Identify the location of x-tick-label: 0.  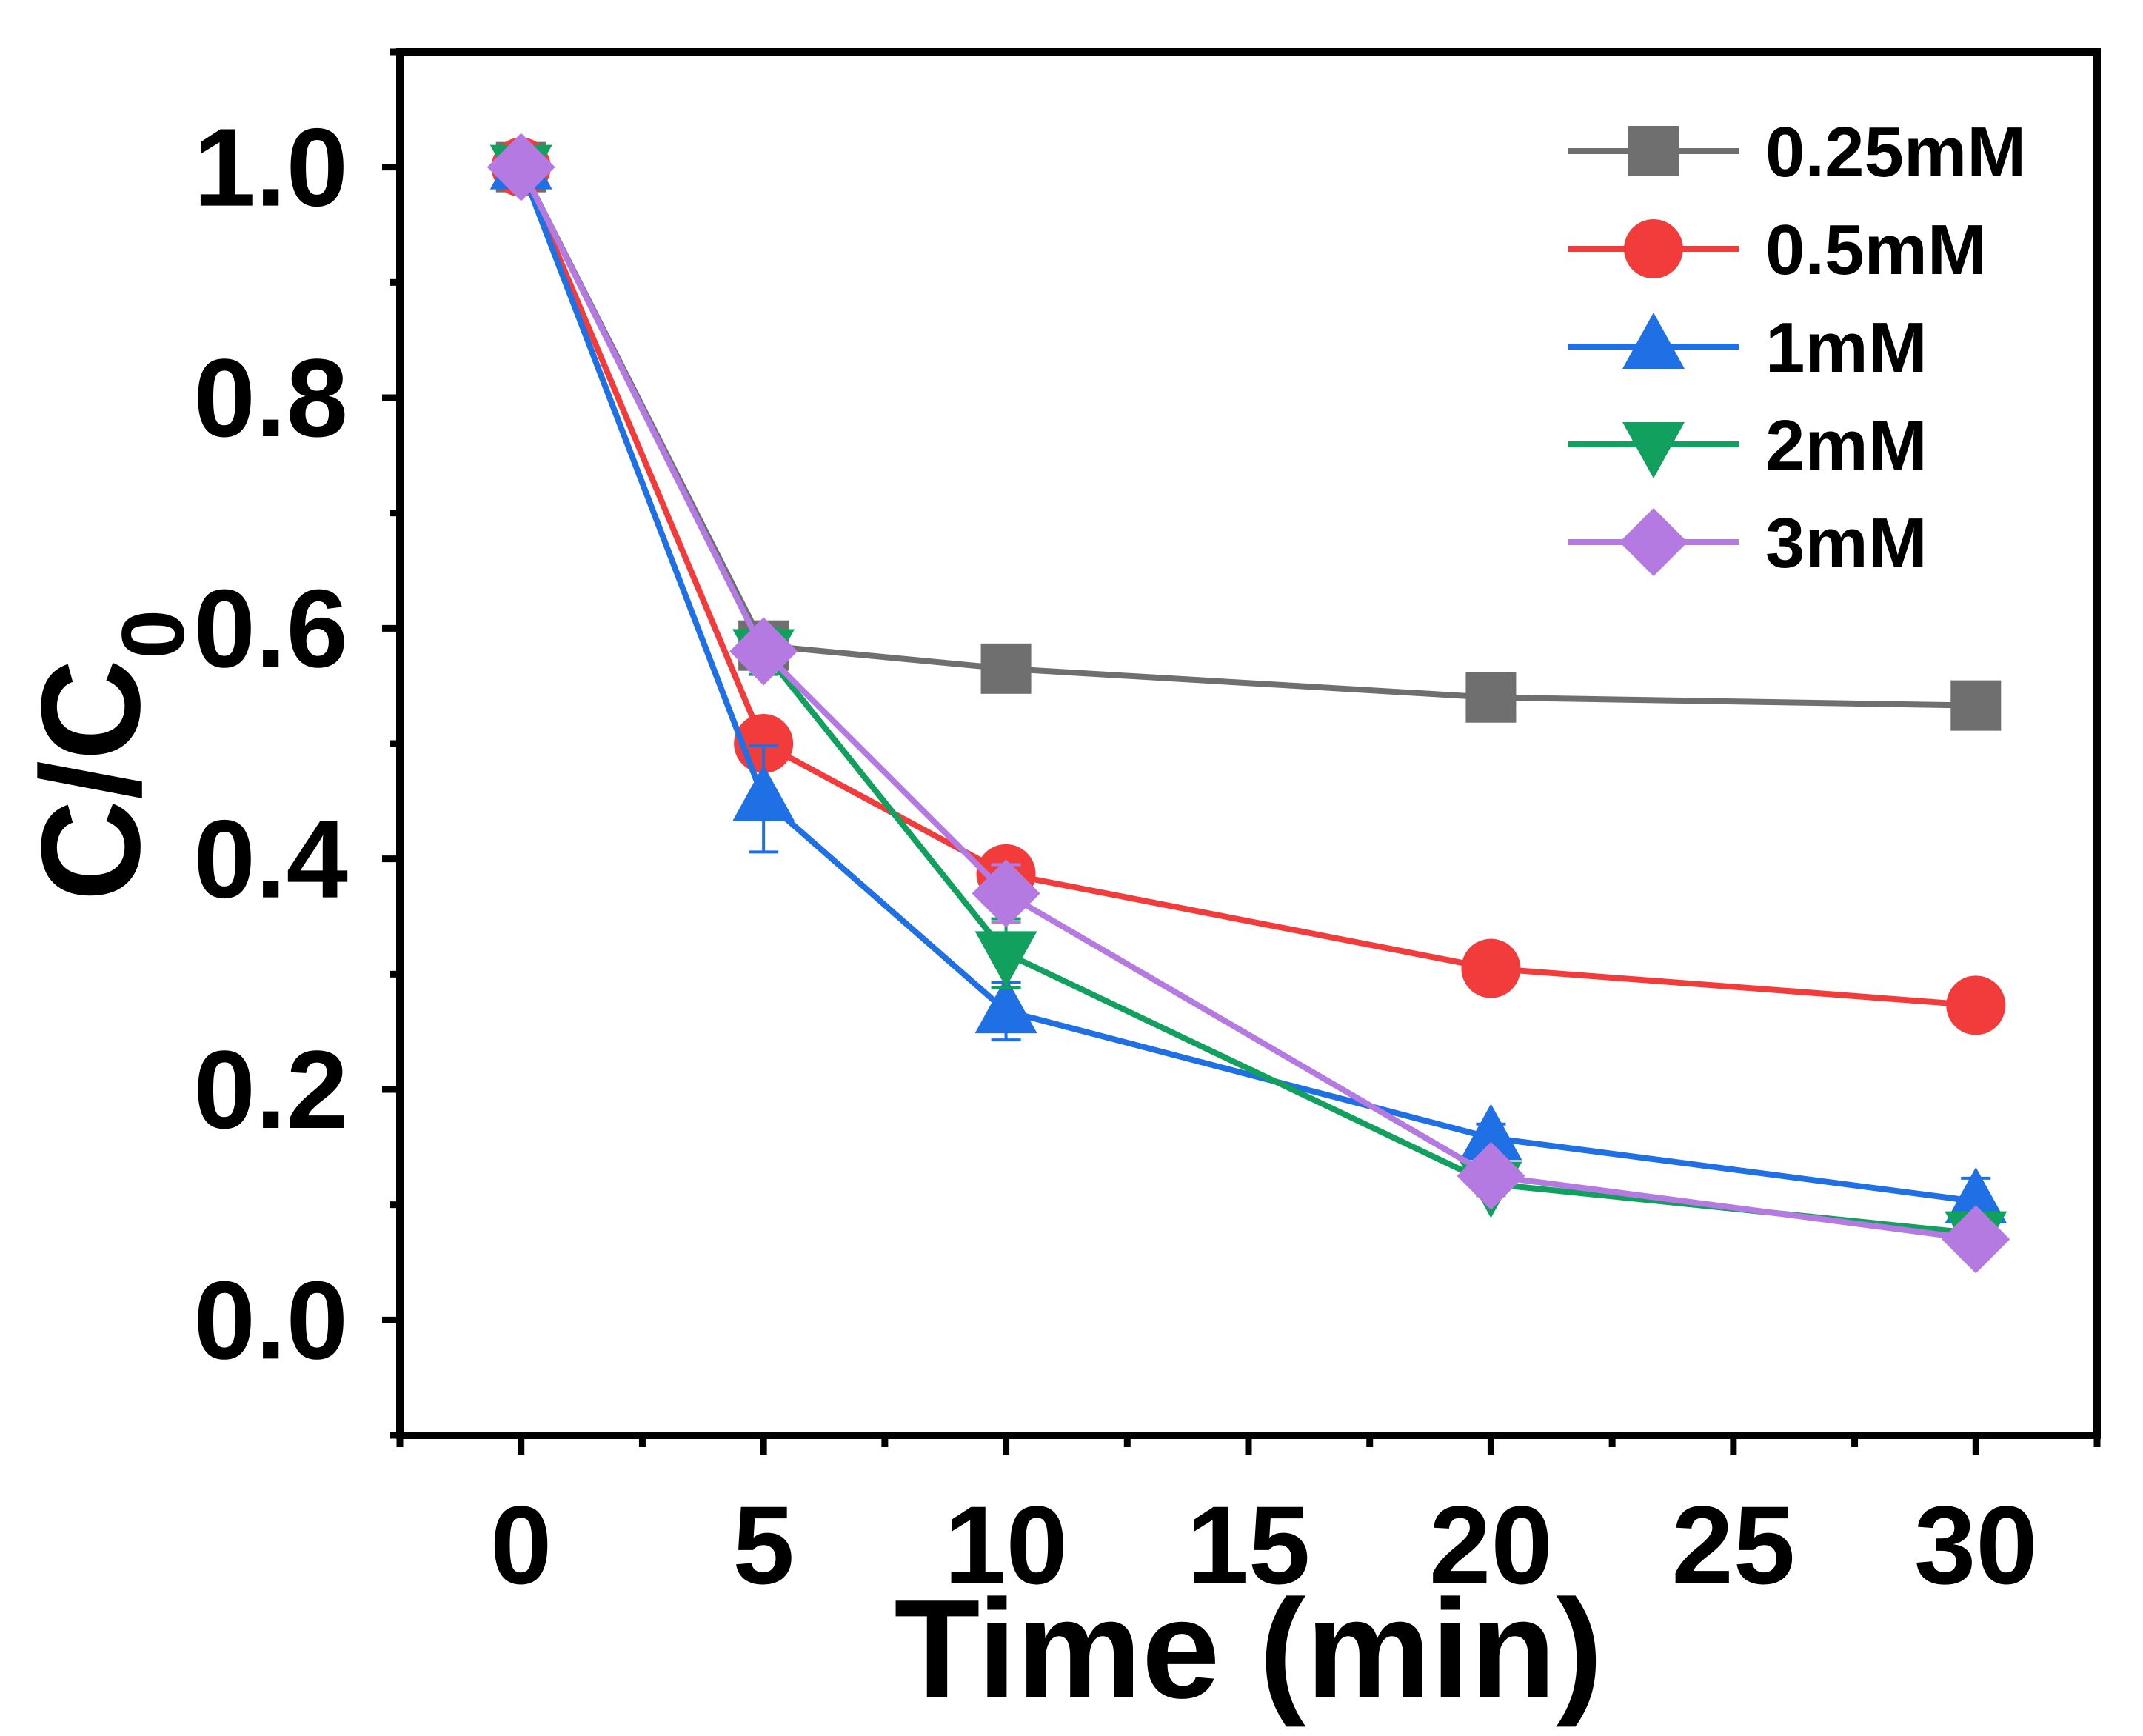
(521, 1545).